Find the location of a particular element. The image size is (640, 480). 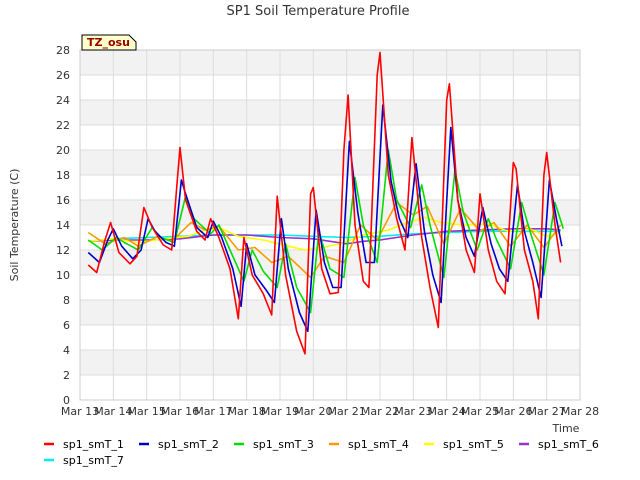

legend-item-sp1-smt-7: sp1_smT_7 is located at coordinates (84, 460).